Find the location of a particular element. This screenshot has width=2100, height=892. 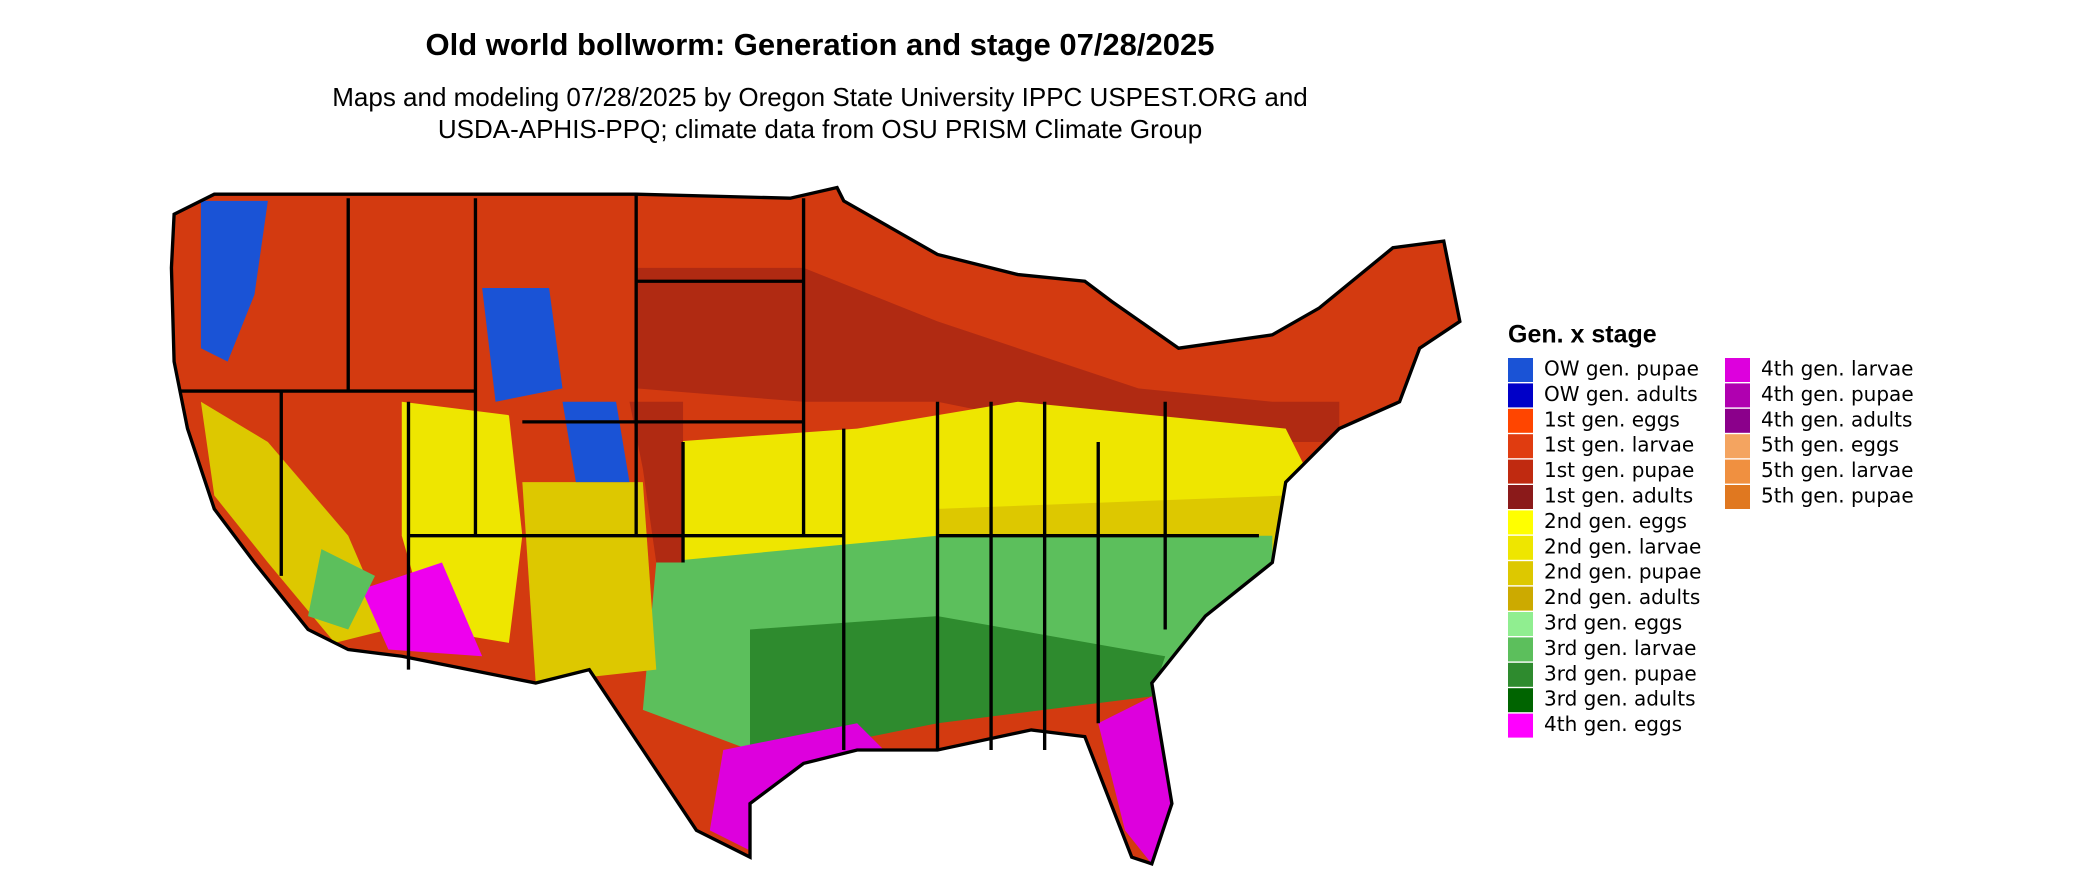

legend-label: 2nd gen. larvae is located at coordinates (1622, 546).